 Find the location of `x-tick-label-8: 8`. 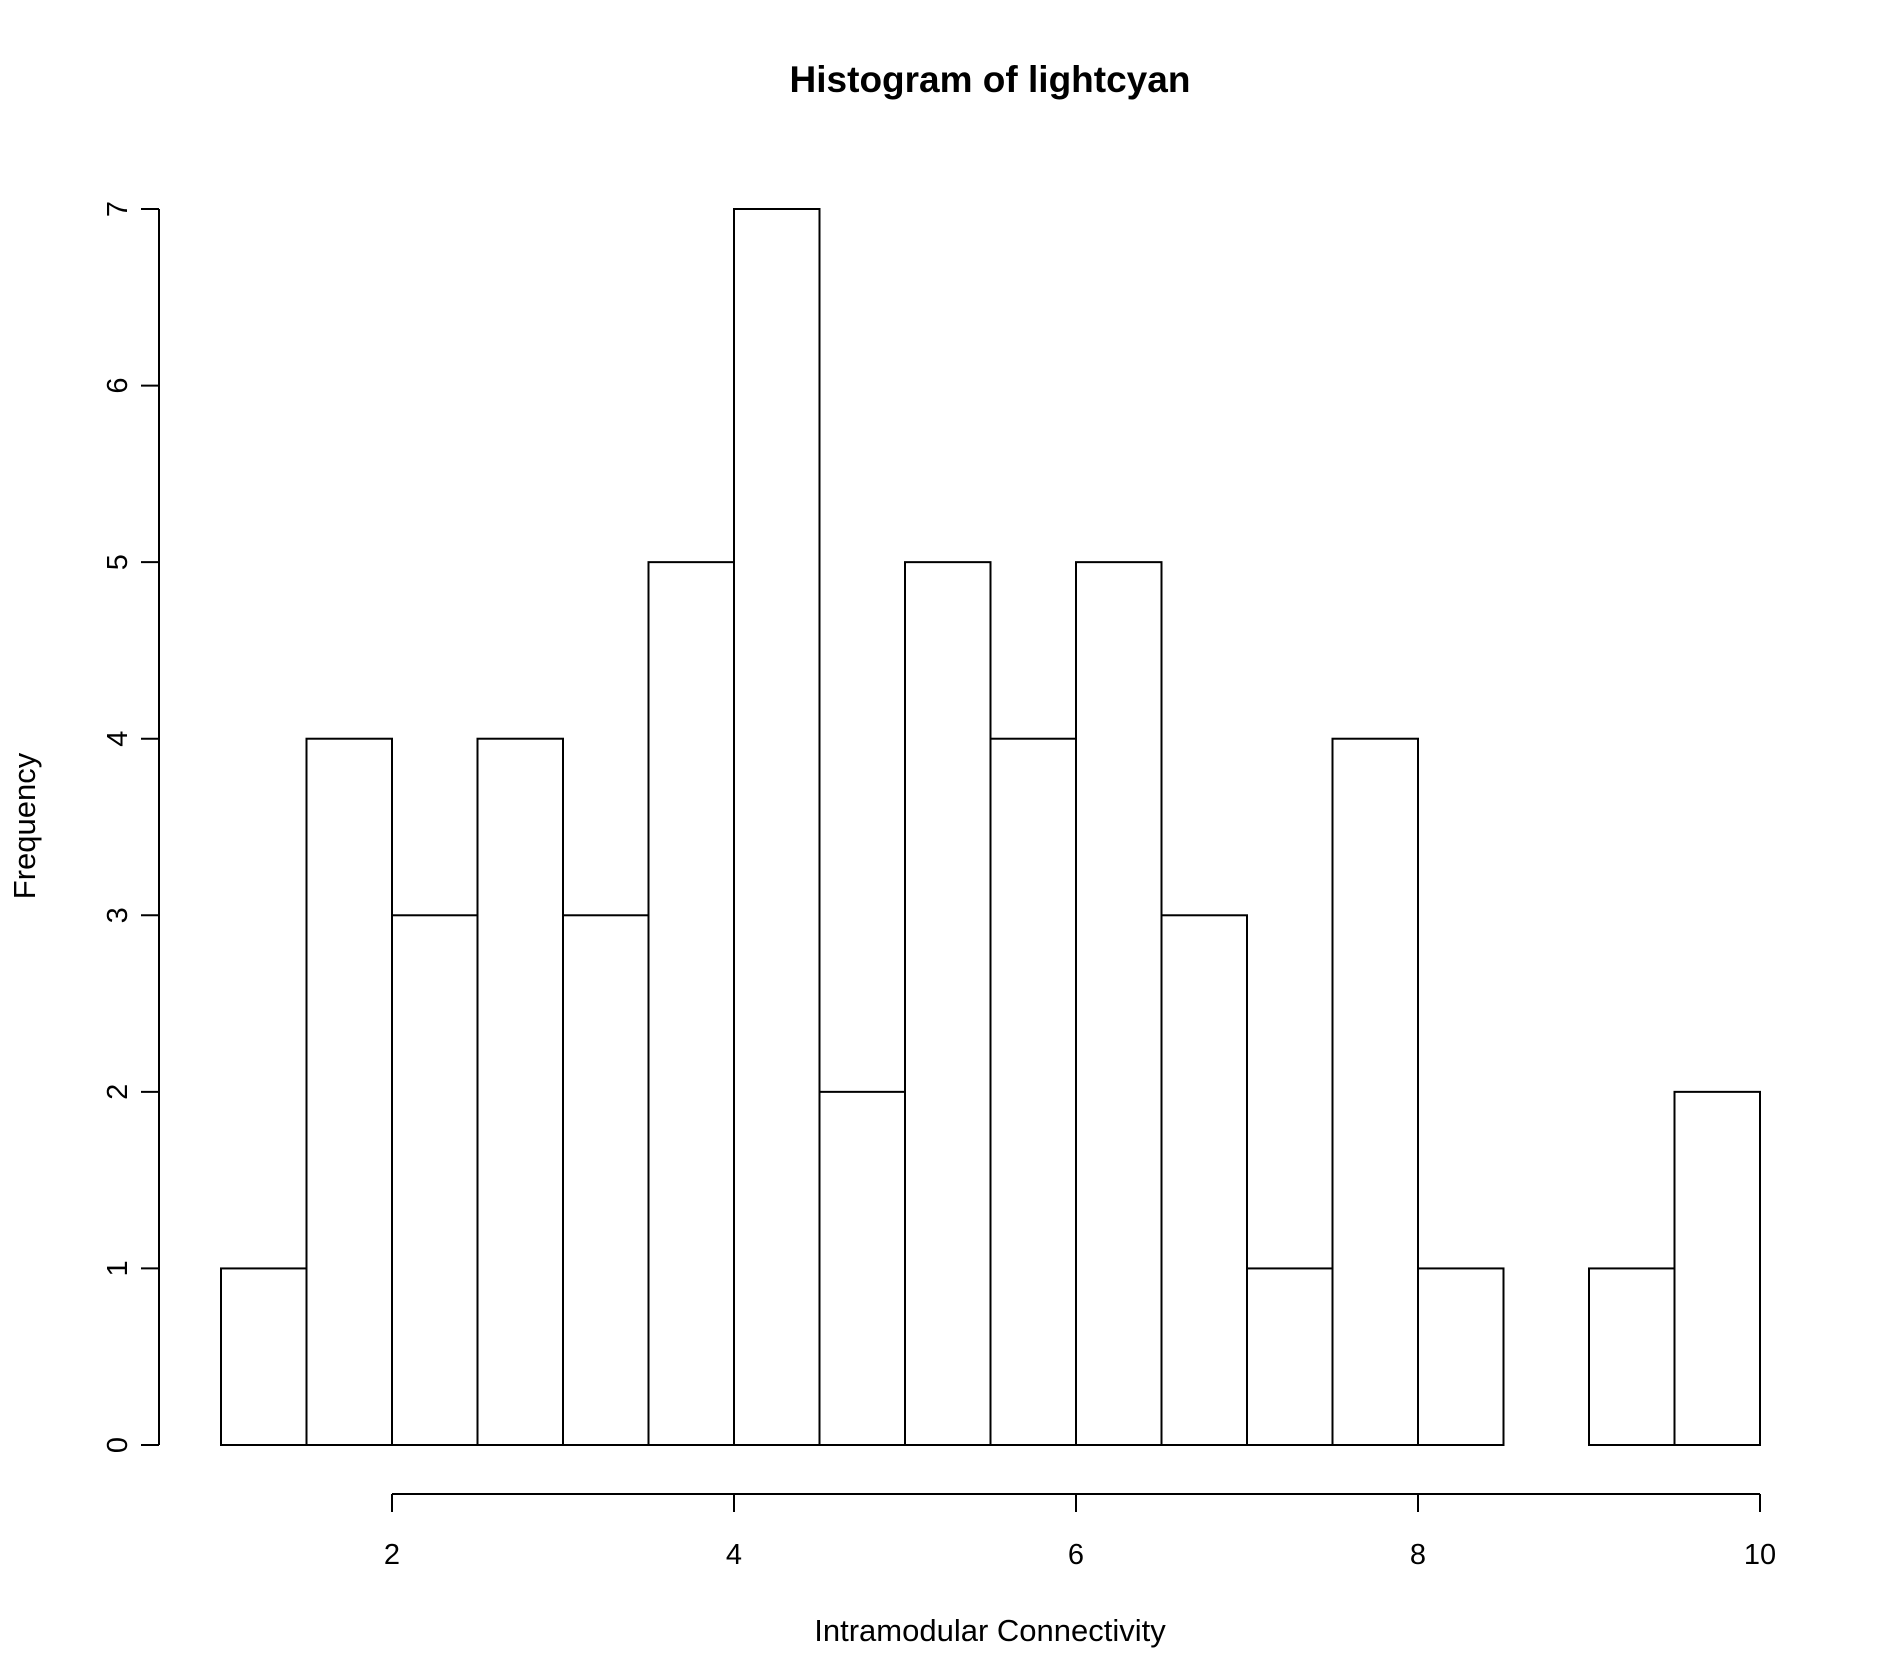

x-tick-label-8: 8 is located at coordinates (1418, 1555).